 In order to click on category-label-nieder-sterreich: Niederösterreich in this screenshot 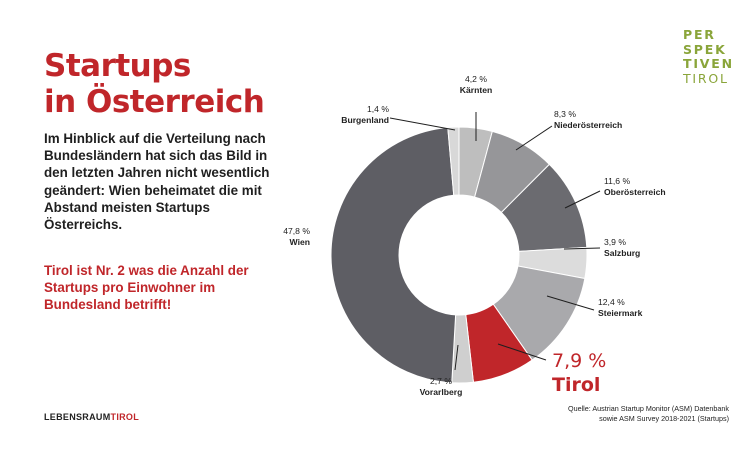, I will do `click(588, 125)`.